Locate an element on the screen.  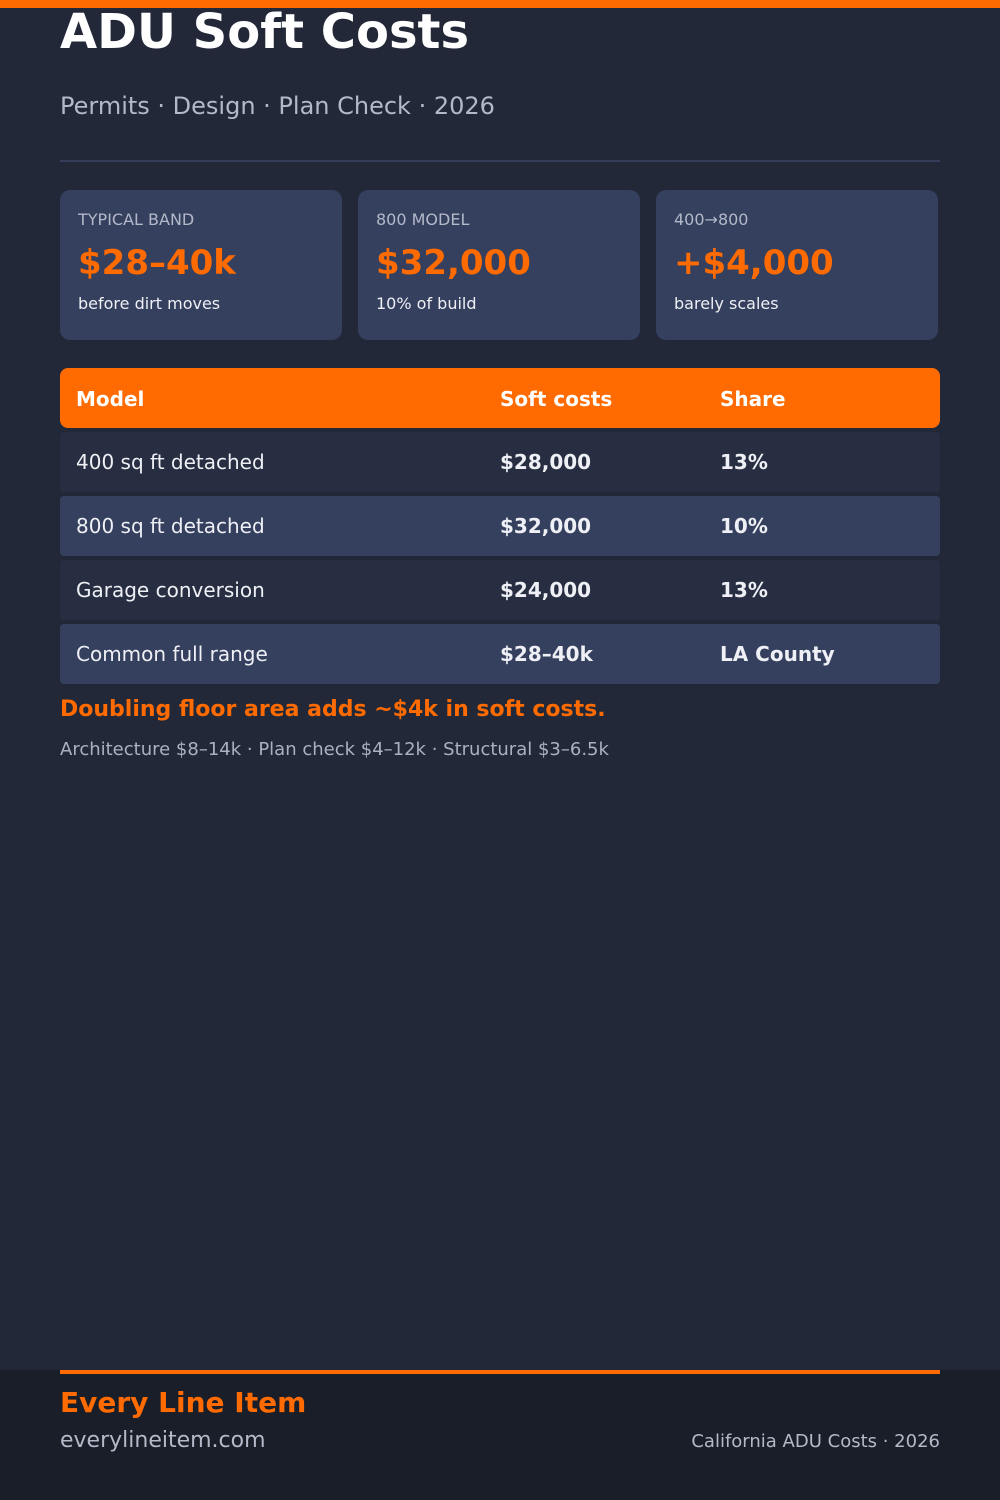
stat-card-label: TYPICAL BAND is located at coordinates (136, 219).